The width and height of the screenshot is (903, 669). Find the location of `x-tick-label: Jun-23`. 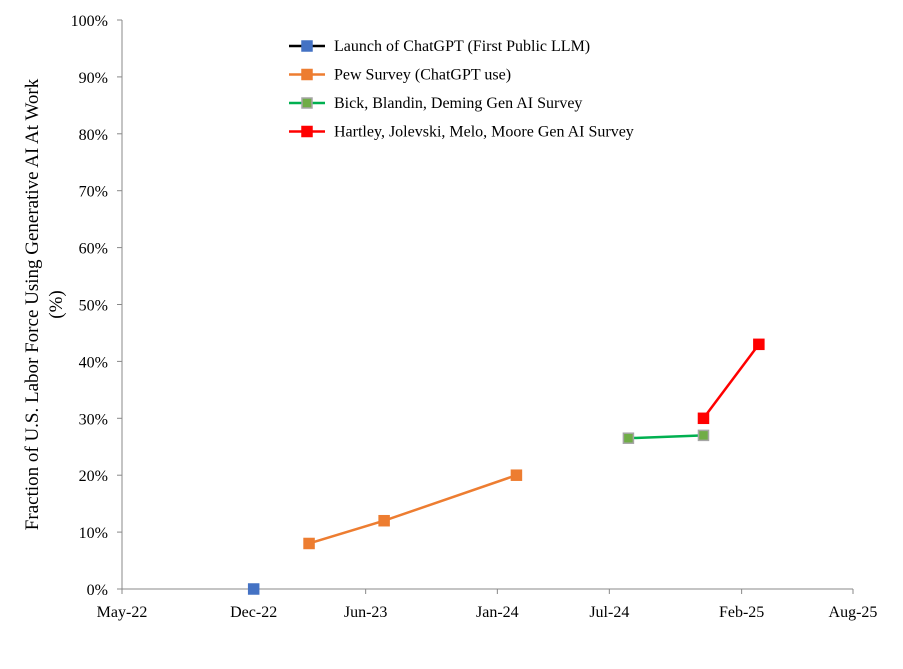

x-tick-label: Jun-23 is located at coordinates (366, 612).